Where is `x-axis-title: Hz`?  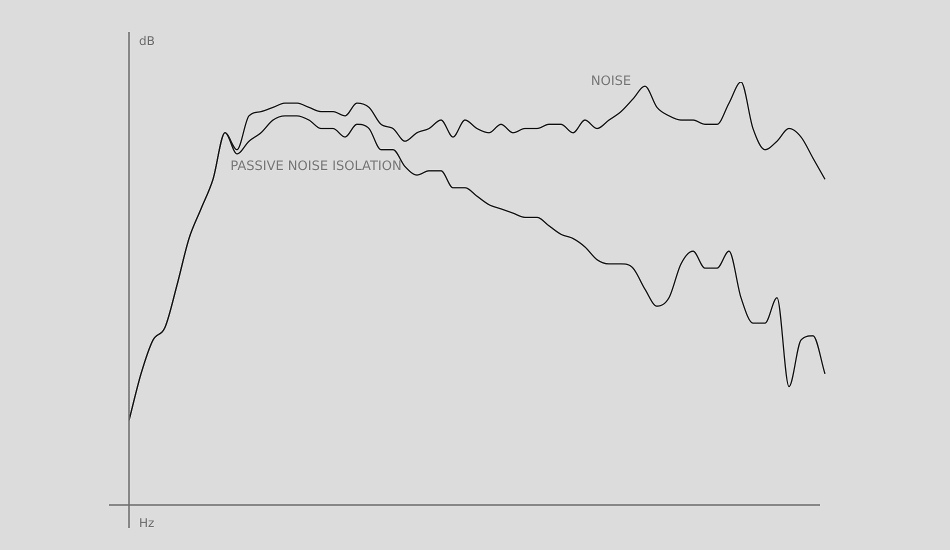 x-axis-title: Hz is located at coordinates (146, 523).